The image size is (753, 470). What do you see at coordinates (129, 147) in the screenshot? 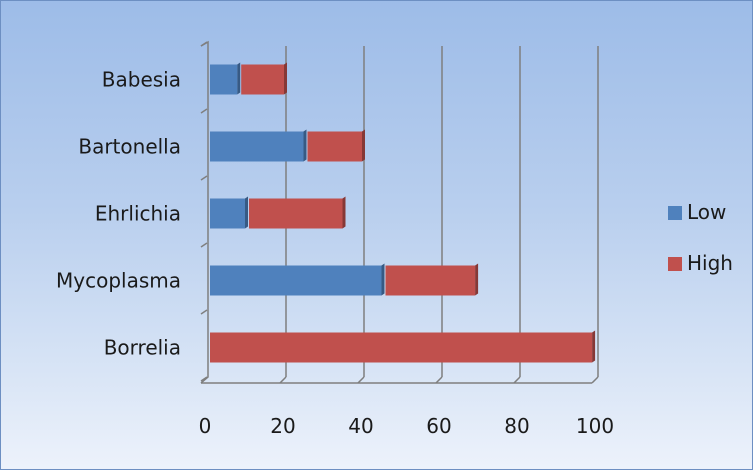
I see `category-label: Bartonella` at bounding box center [129, 147].